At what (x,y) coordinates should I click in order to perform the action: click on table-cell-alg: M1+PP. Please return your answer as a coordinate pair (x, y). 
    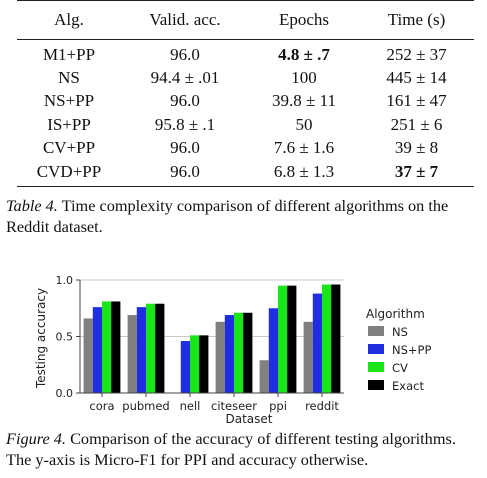
    Looking at the image, I should click on (69, 54).